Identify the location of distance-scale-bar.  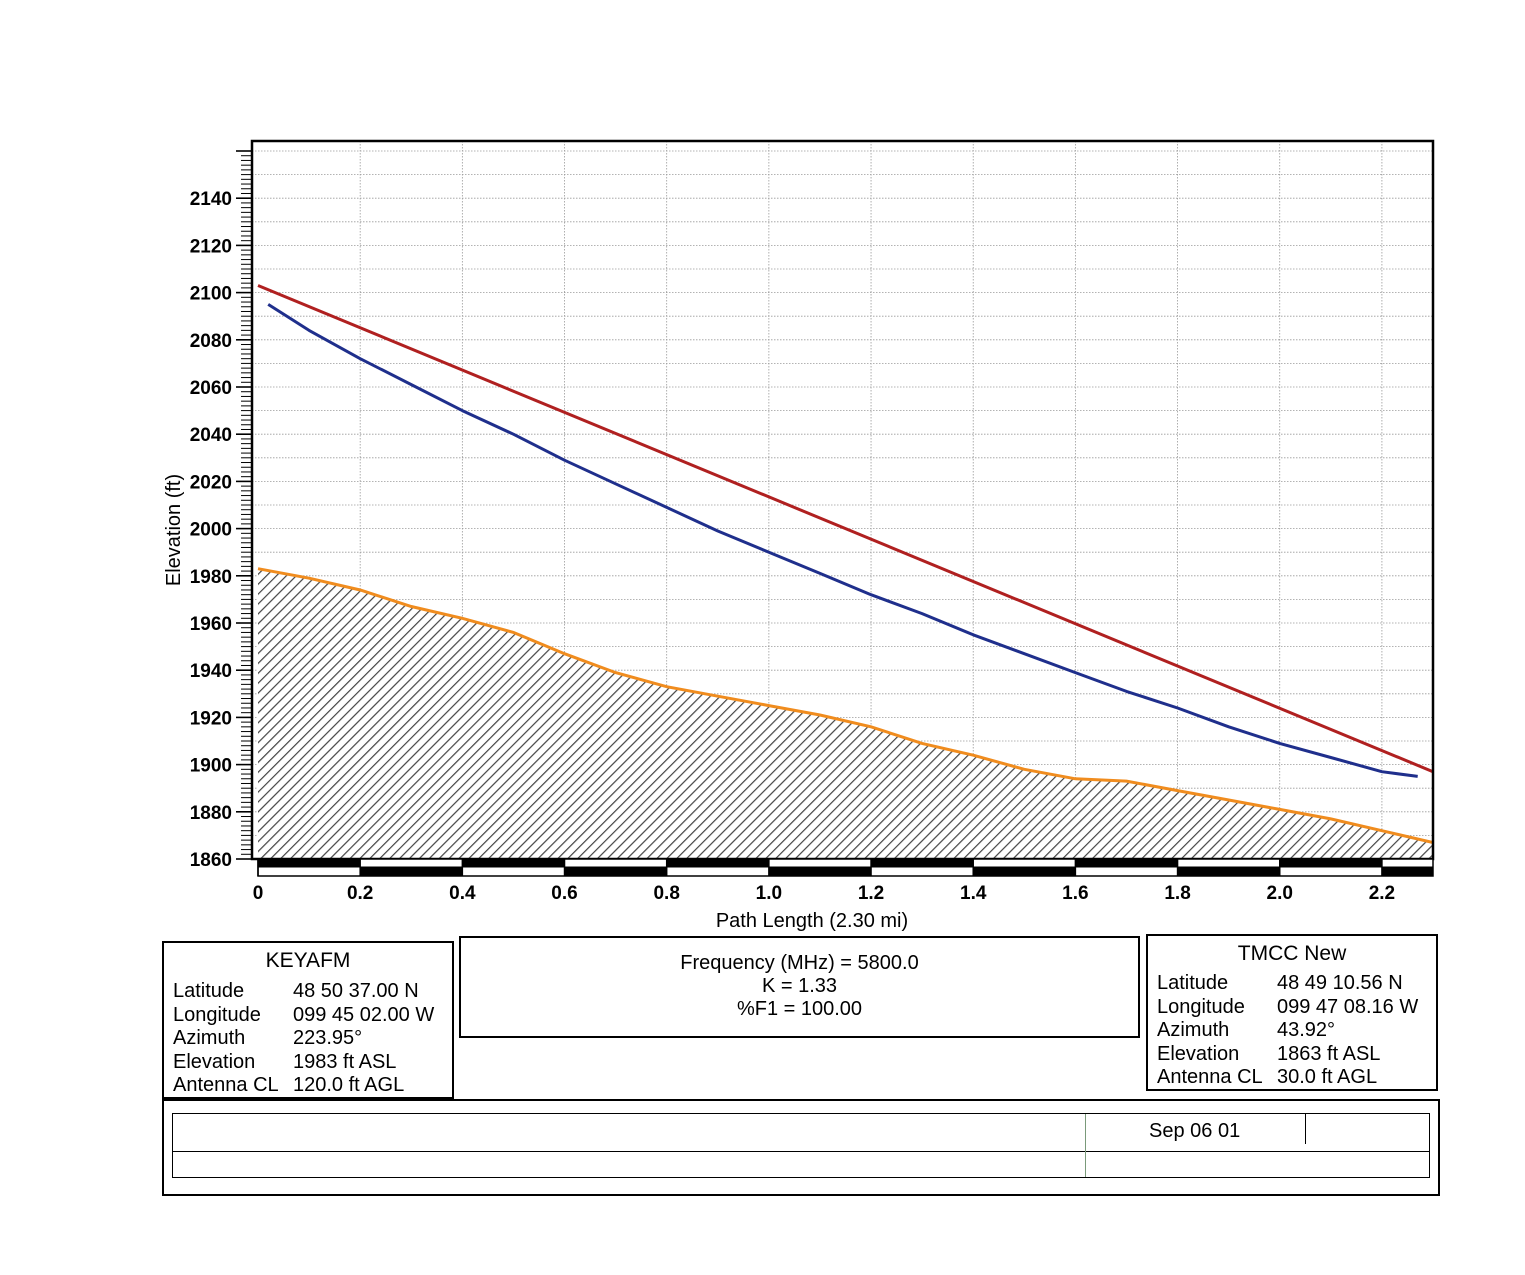
(845, 867).